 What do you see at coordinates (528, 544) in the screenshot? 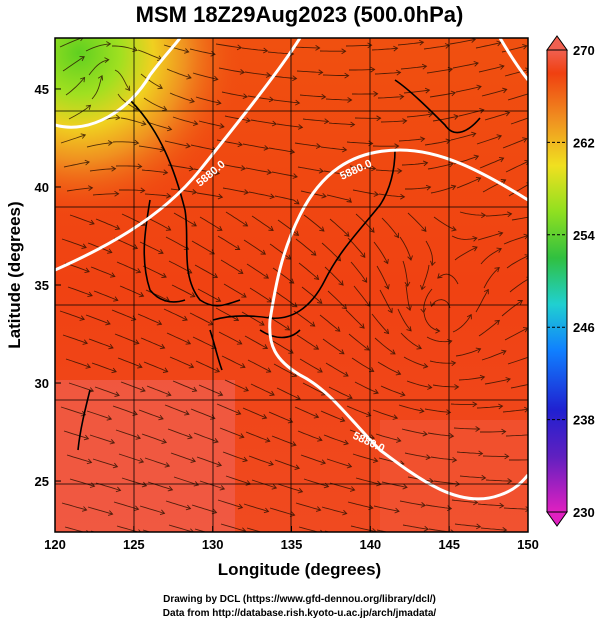
I see `x-tick-label: 150` at bounding box center [528, 544].